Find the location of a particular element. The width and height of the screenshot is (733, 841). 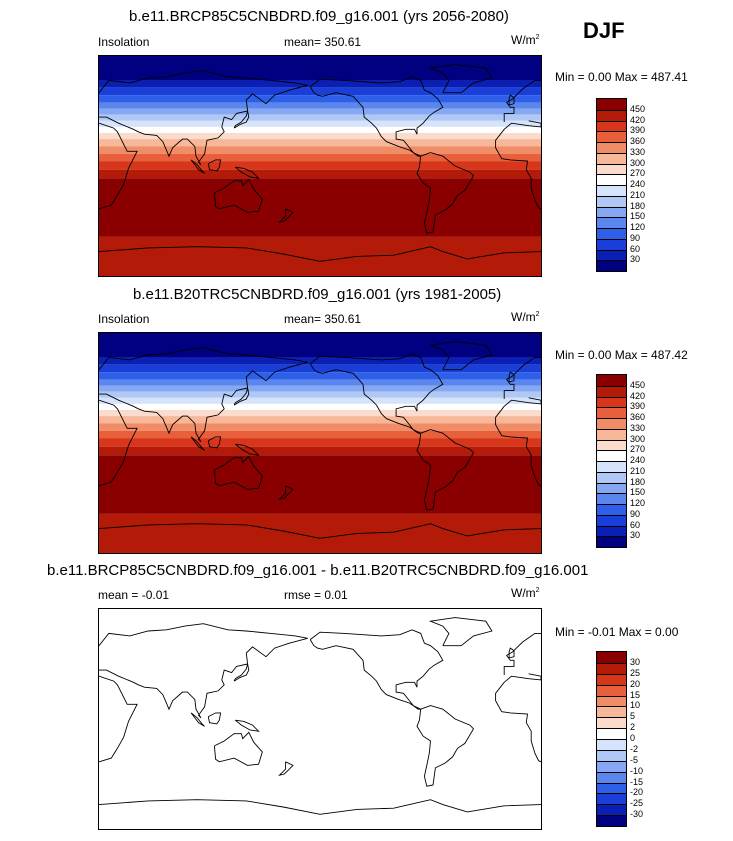

colorbar-tick-label: 20 is located at coordinates (635, 683).